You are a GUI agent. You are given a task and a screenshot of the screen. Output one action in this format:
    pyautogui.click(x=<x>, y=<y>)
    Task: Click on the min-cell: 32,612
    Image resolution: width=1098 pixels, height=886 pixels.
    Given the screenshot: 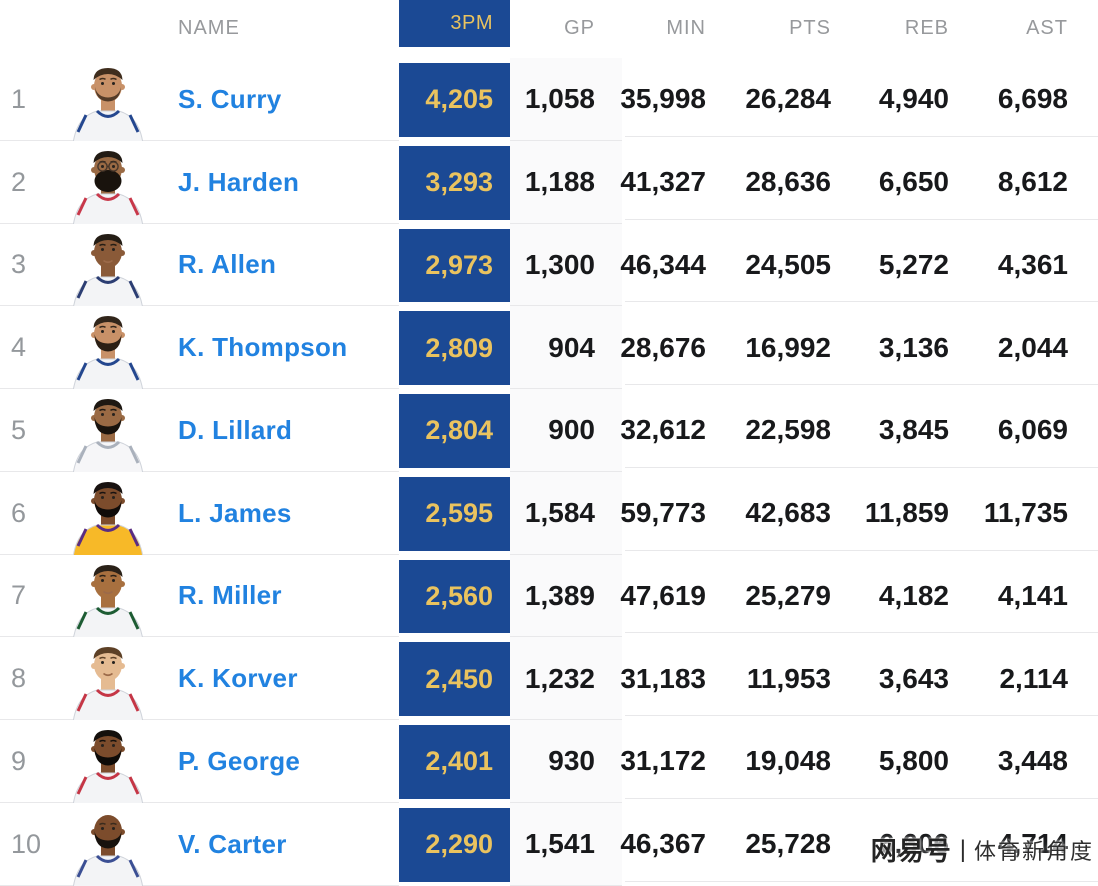 What is the action you would take?
    pyautogui.click(x=663, y=430)
    